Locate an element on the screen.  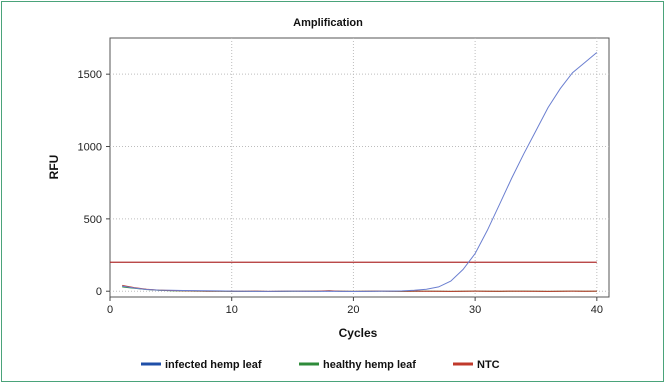
y-axis-label: RFU is located at coordinates (54, 167).